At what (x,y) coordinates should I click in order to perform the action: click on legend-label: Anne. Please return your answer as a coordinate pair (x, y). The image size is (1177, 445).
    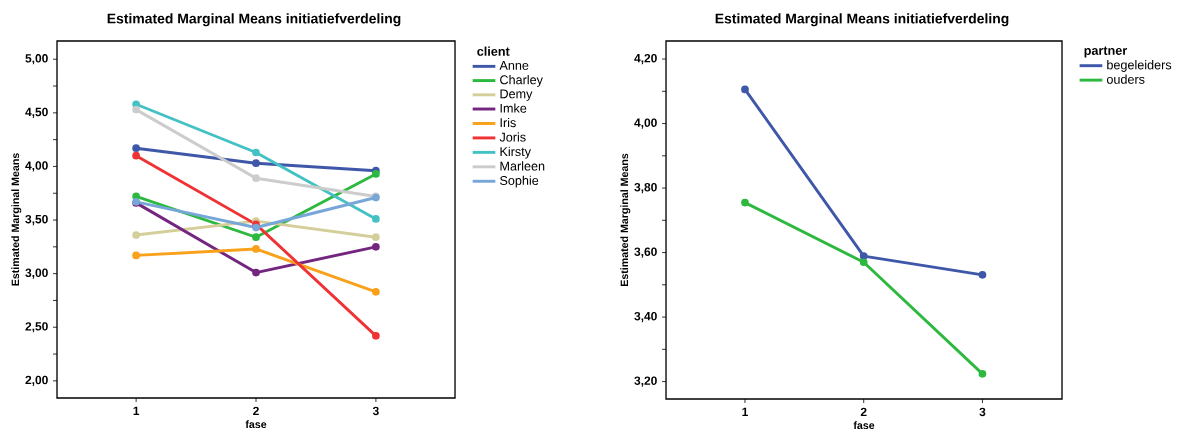
    Looking at the image, I should click on (514, 65).